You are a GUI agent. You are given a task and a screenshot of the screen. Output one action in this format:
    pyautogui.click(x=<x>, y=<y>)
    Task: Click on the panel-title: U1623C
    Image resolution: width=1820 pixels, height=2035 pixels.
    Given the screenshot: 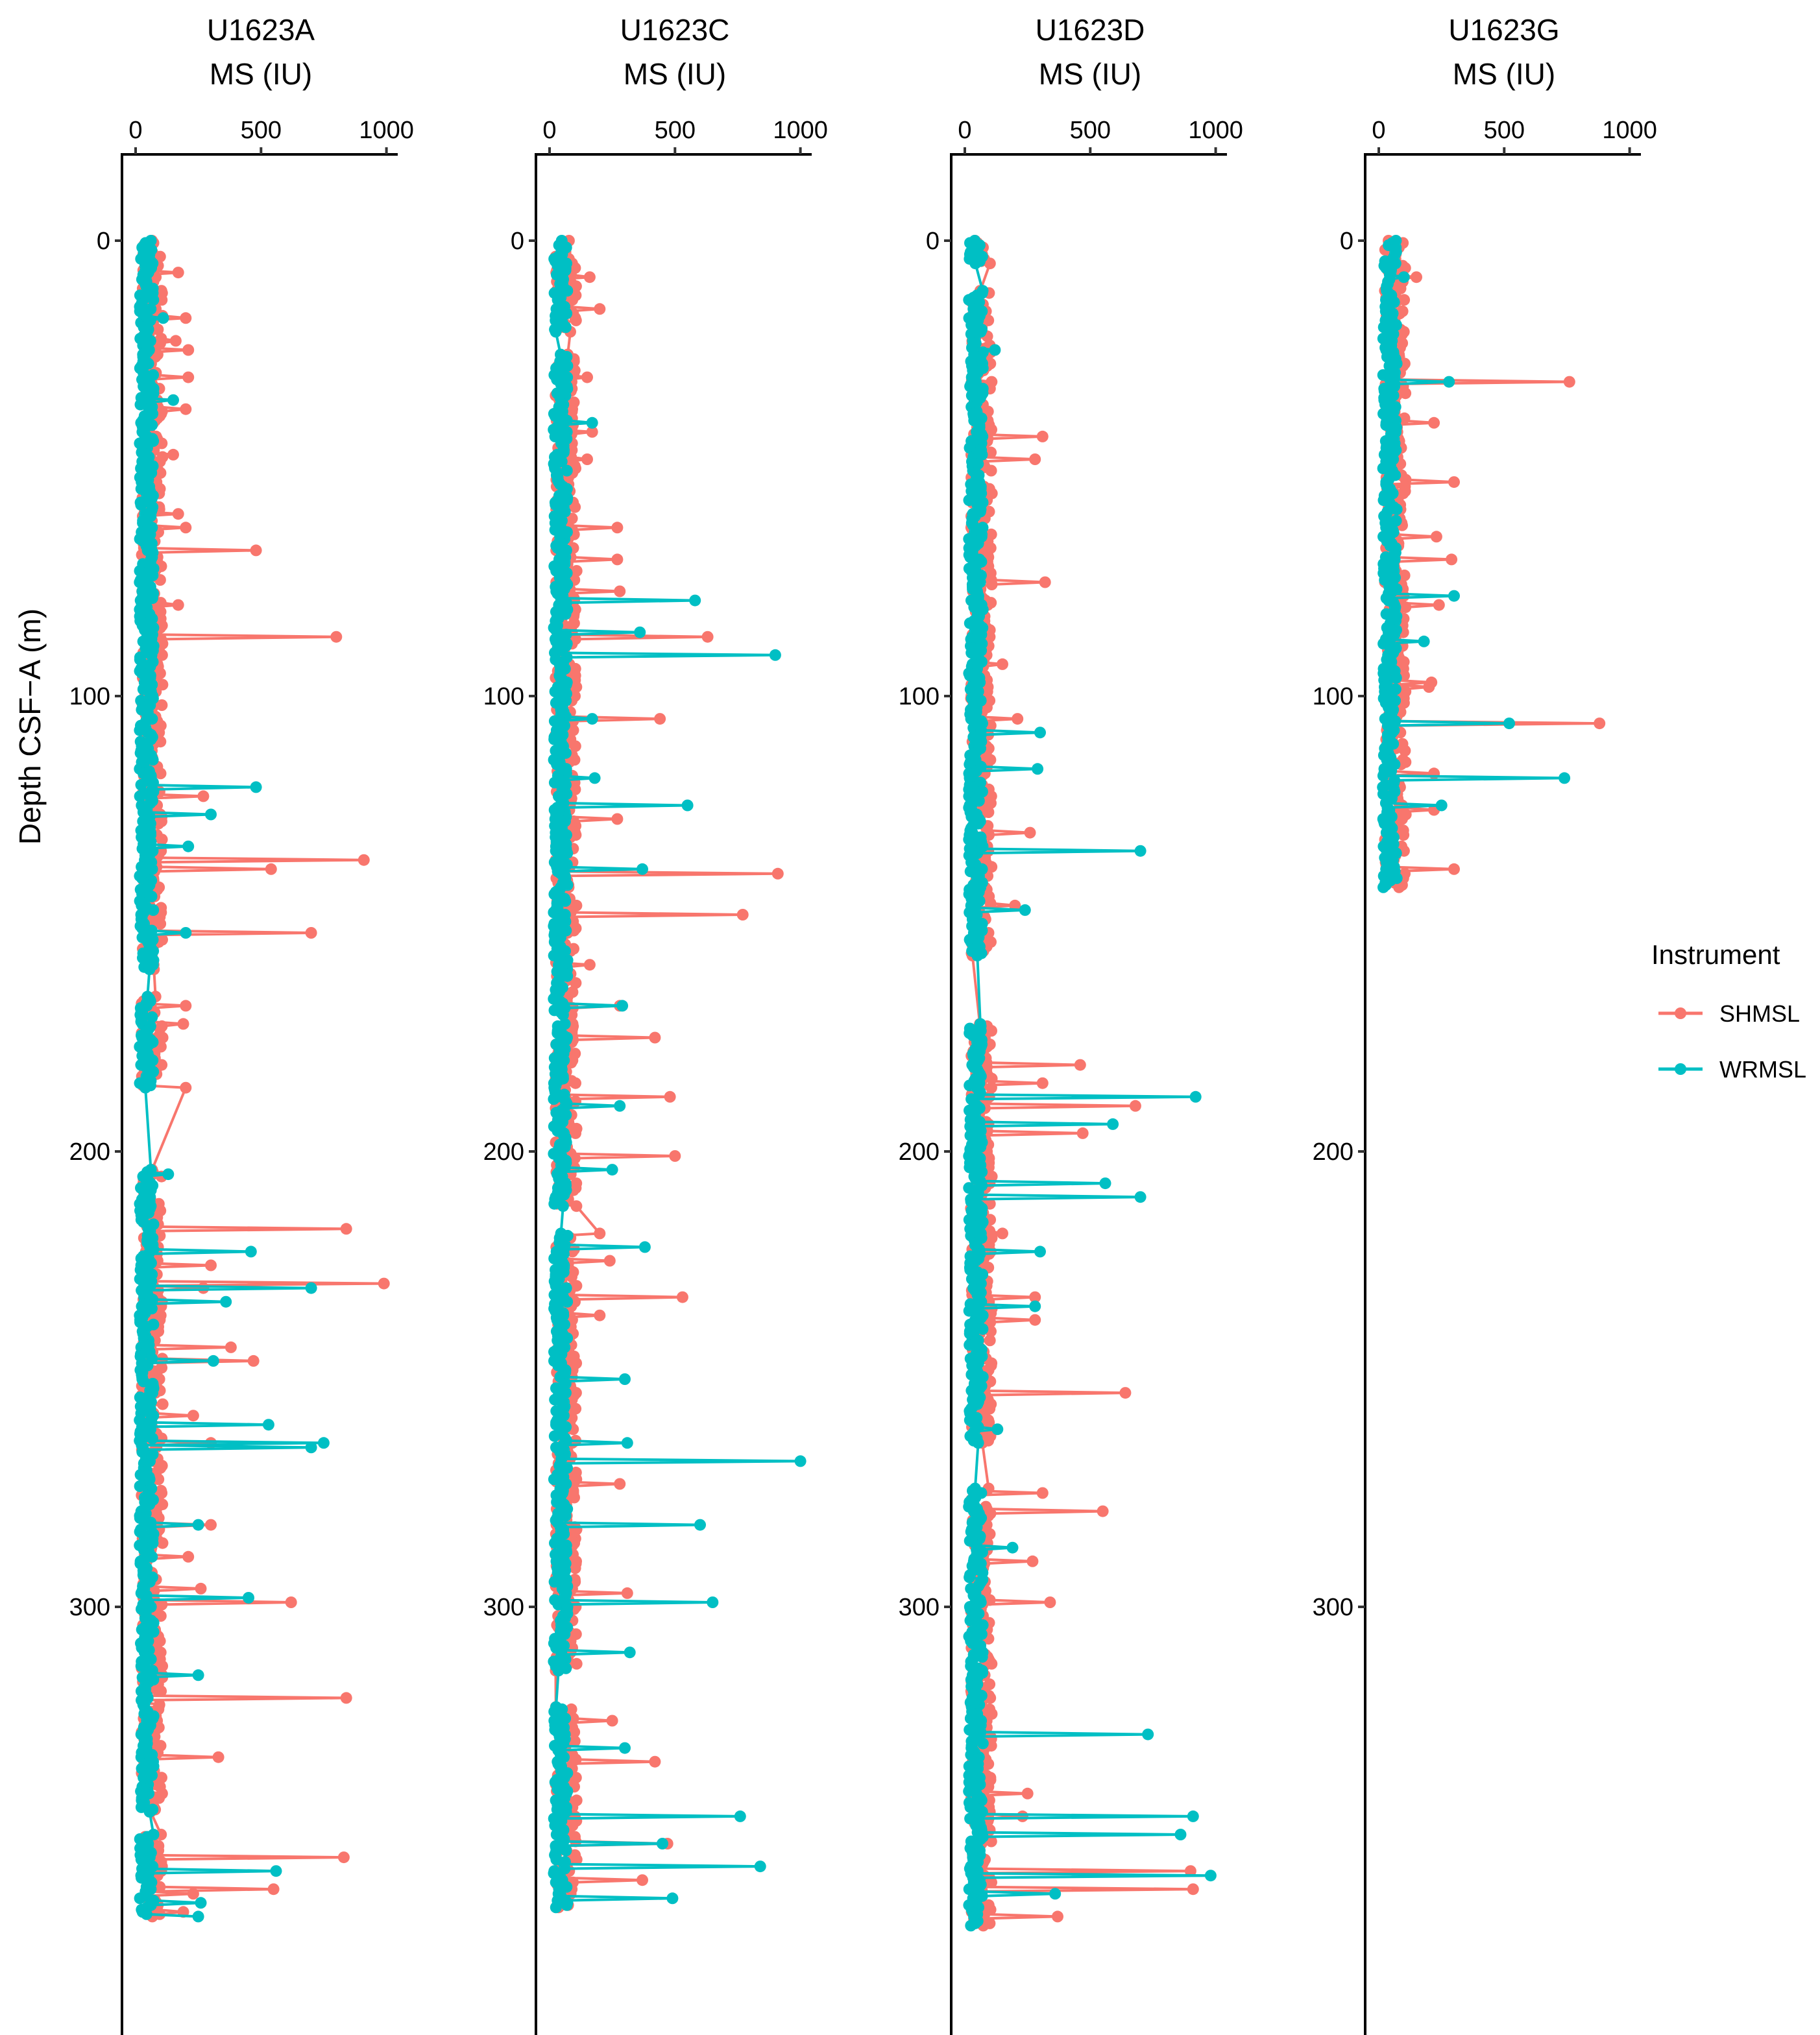 What is the action you would take?
    pyautogui.click(x=675, y=30)
    